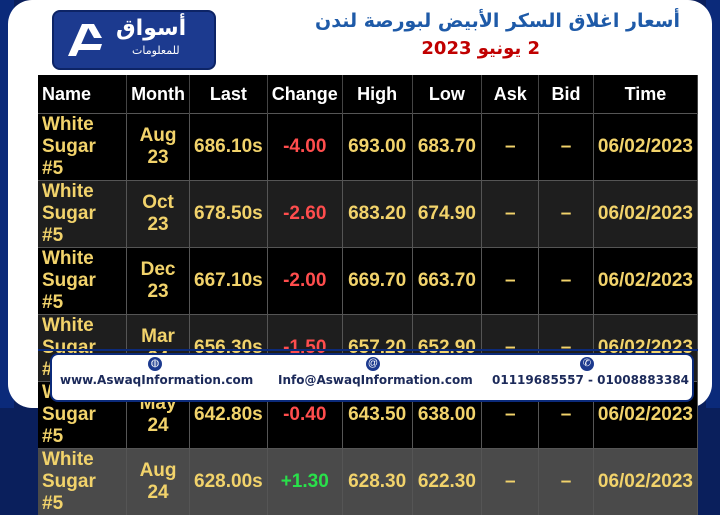  Describe the element at coordinates (377, 147) in the screenshot. I see `cell-high: 693.00` at that location.